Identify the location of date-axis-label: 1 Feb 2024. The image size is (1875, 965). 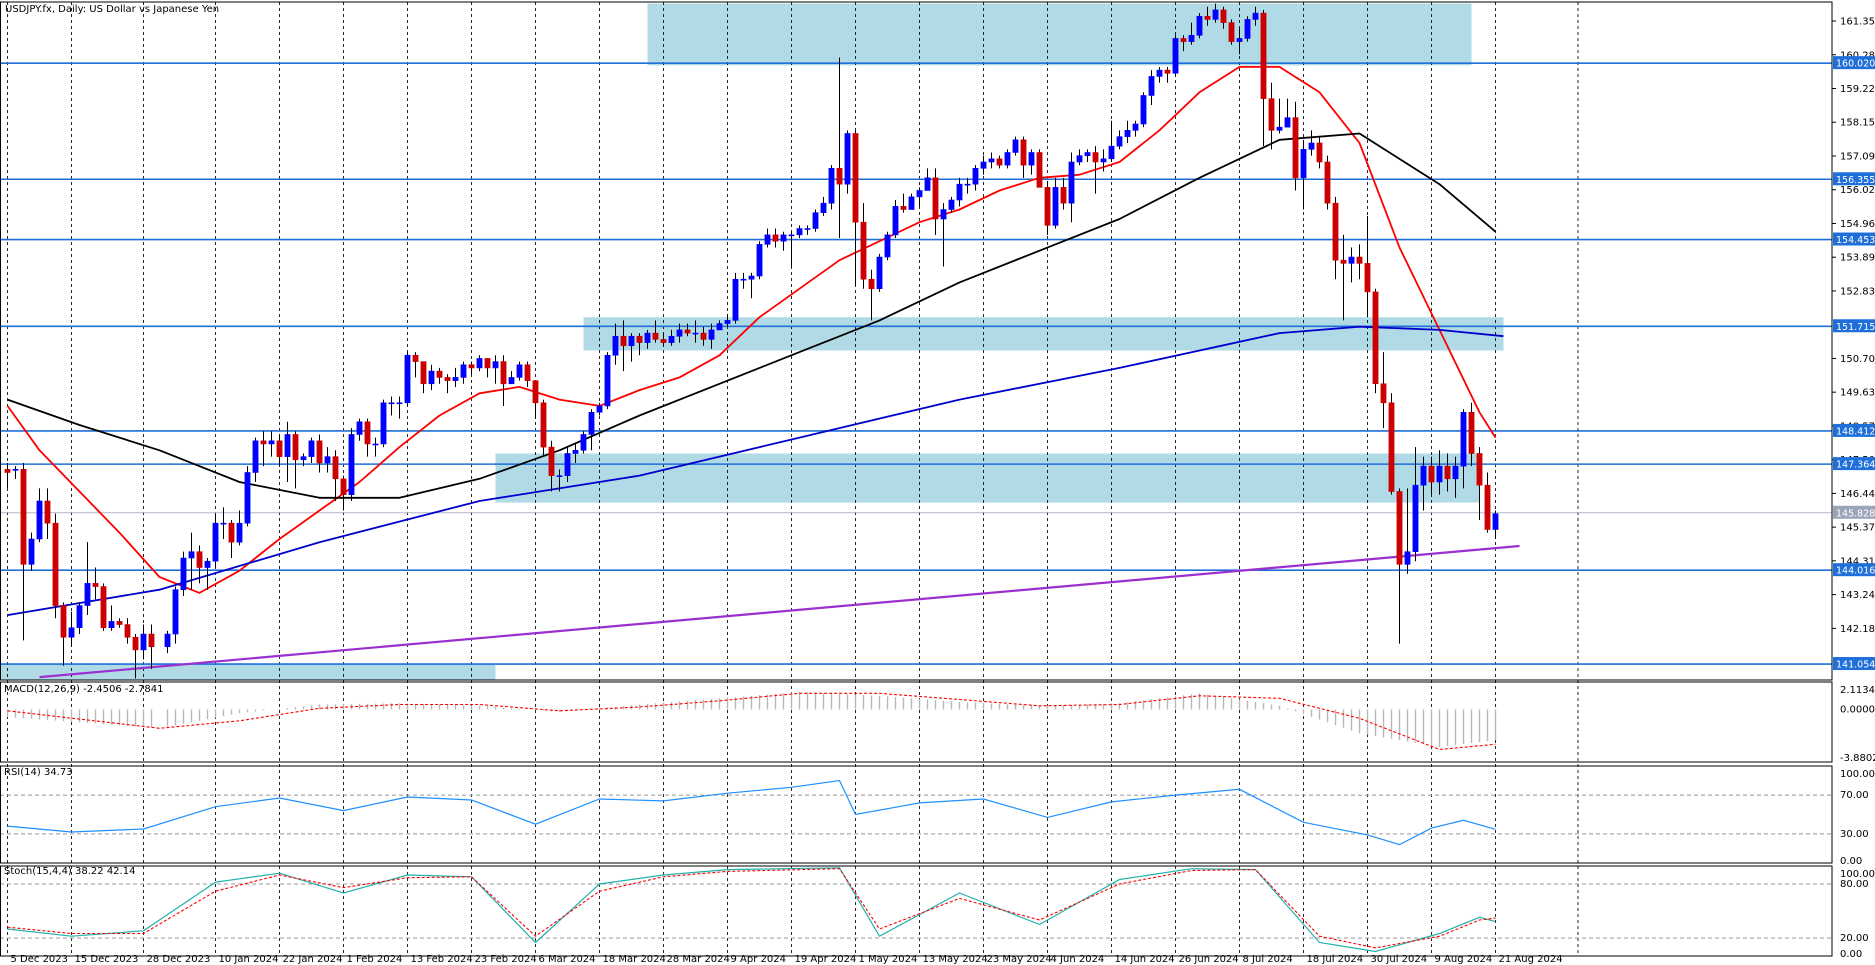
(375, 959).